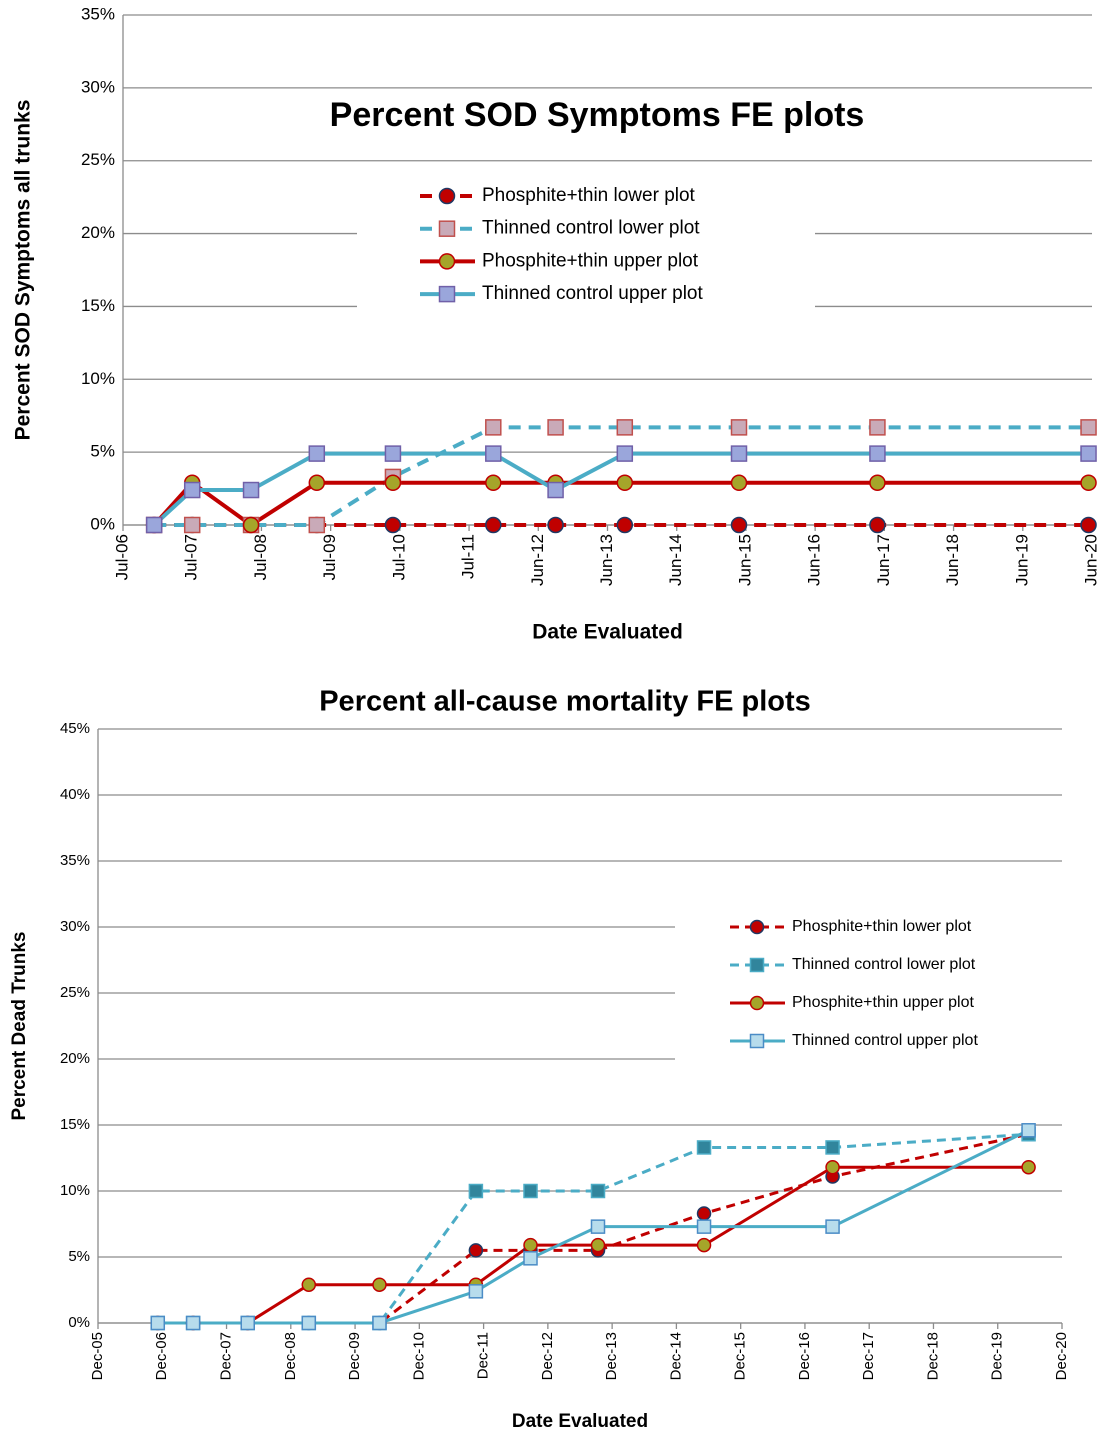 The width and height of the screenshot is (1098, 1433). I want to click on chart-title: Percent all-cause mortality FE plots, so click(565, 702).